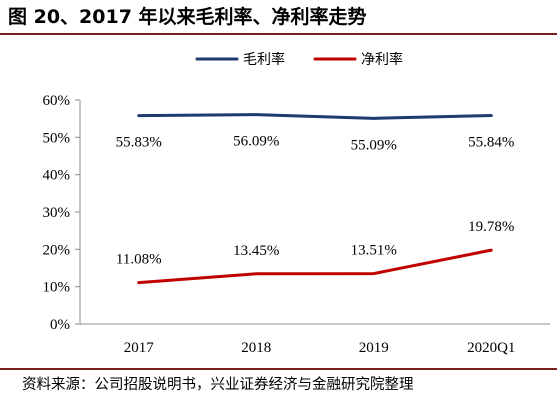  What do you see at coordinates (57, 250) in the screenshot?
I see `y-tick-label: 20%` at bounding box center [57, 250].